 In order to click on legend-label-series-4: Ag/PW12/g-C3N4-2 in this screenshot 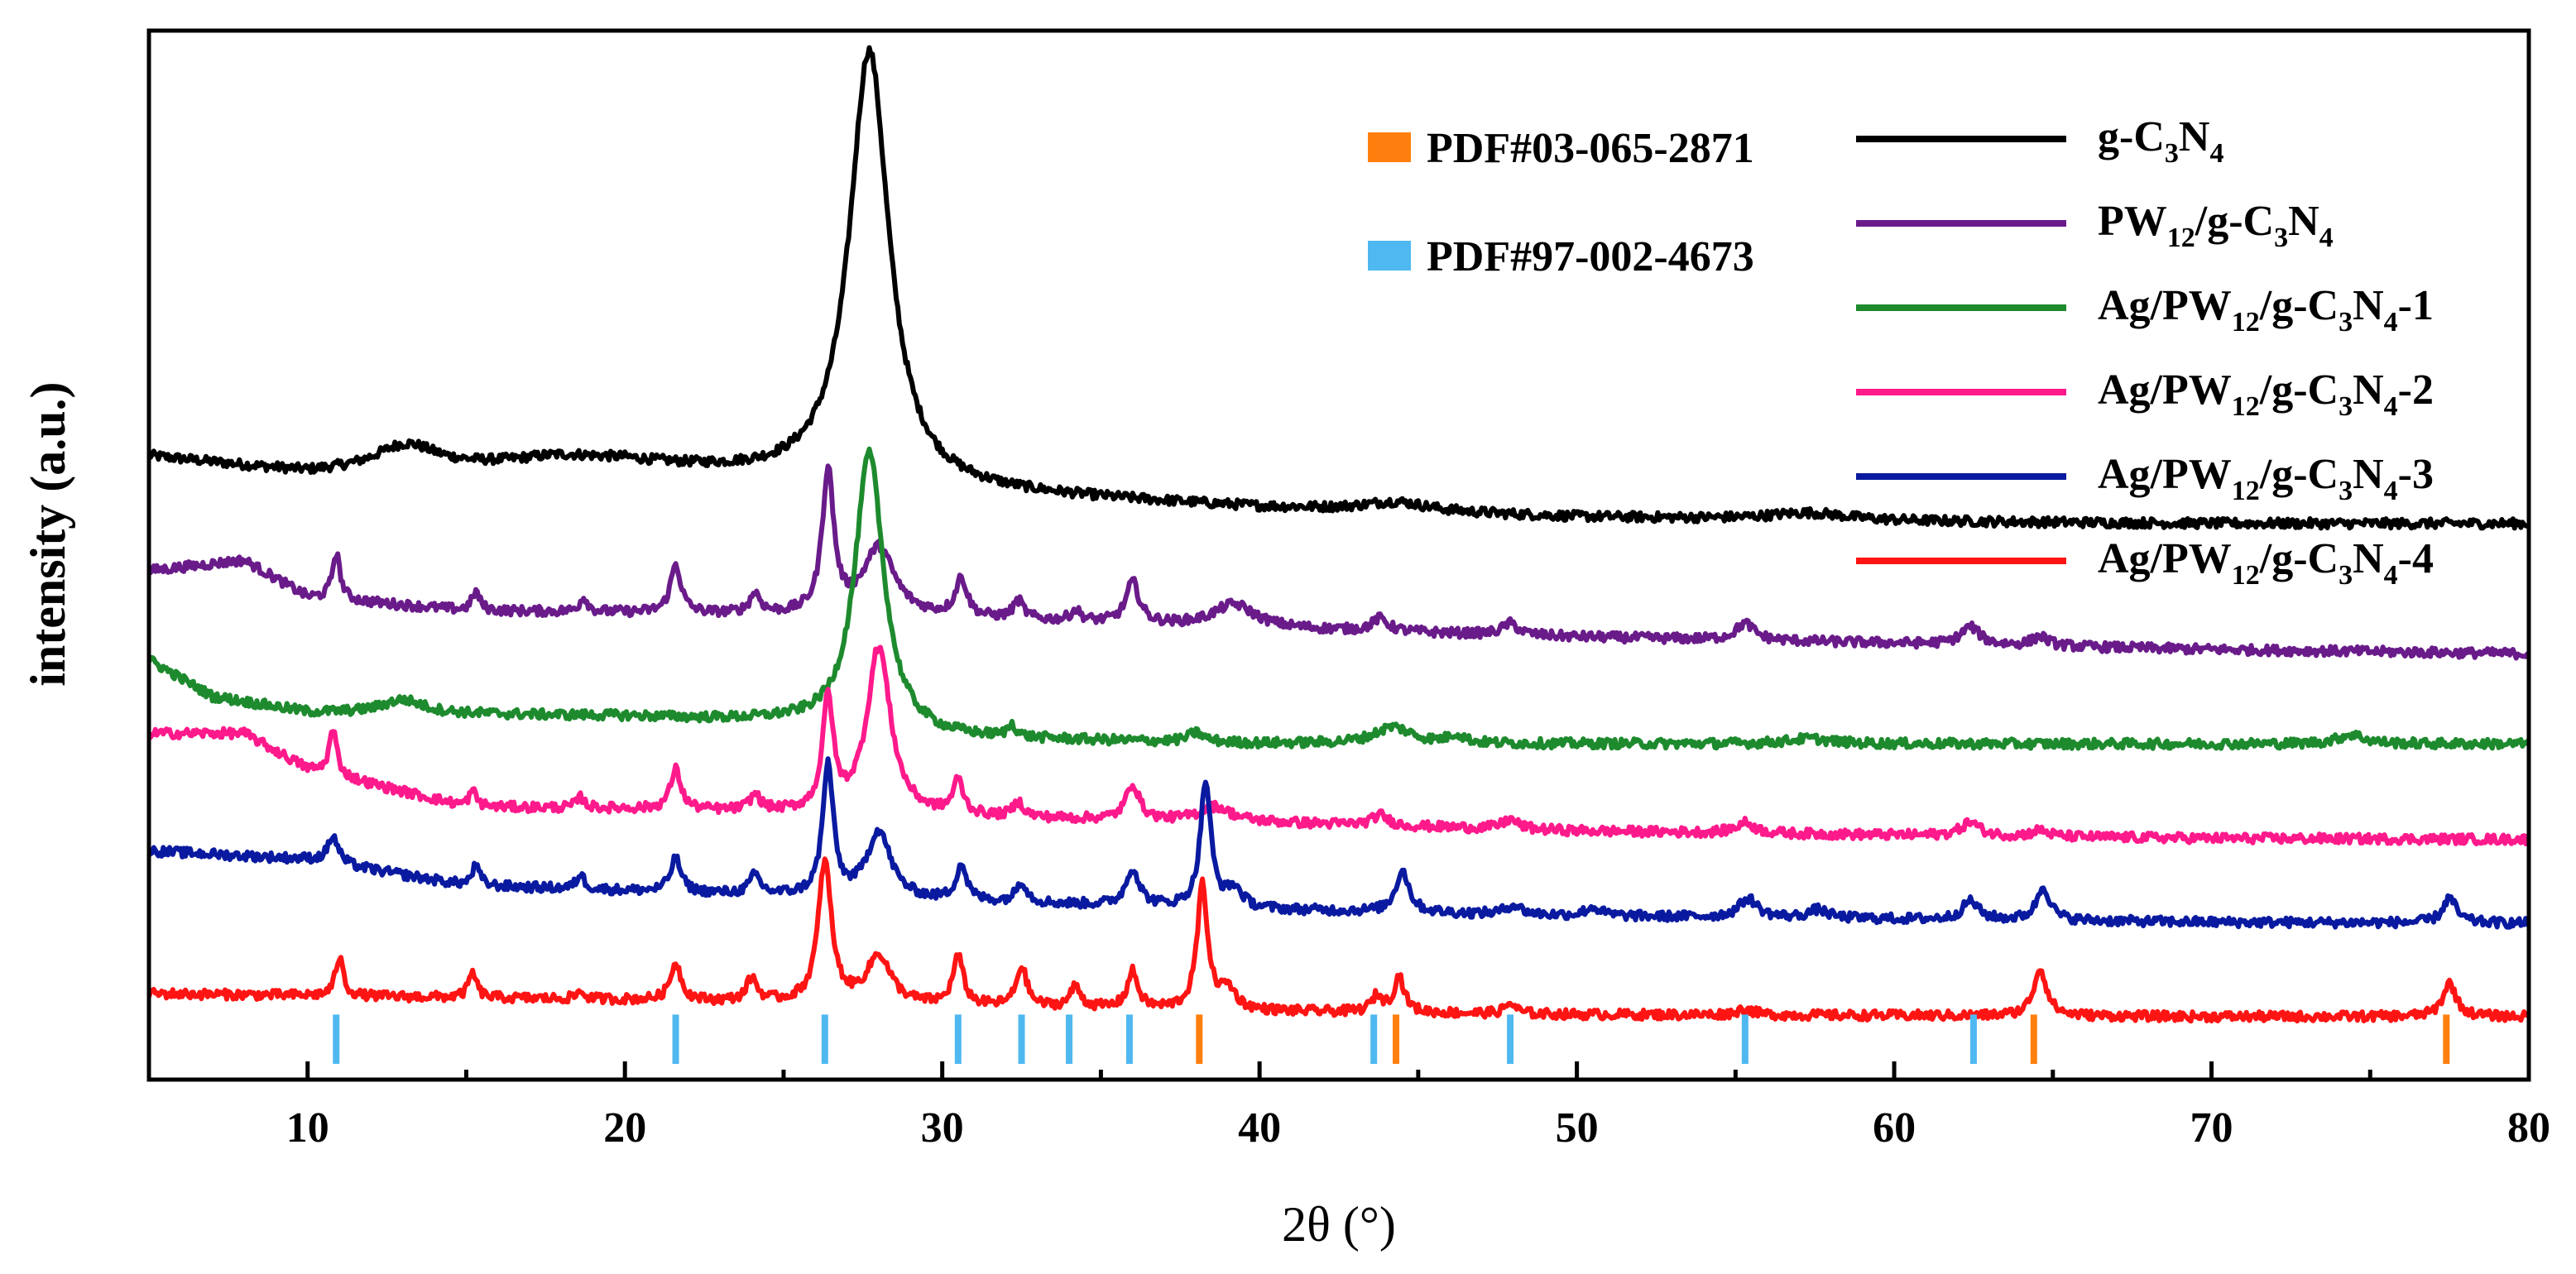, I will do `click(2266, 394)`.